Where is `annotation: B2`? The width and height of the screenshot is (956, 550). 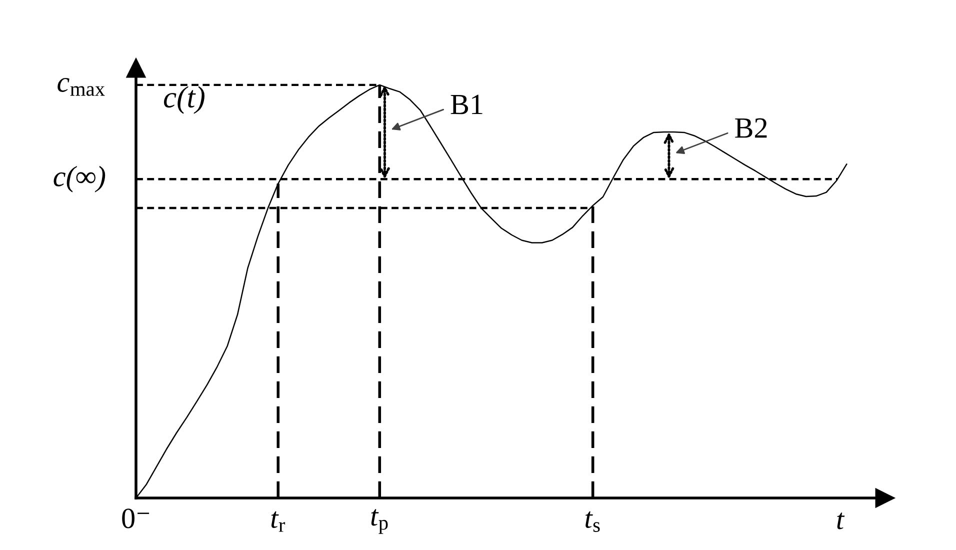
annotation: B2 is located at coordinates (751, 128).